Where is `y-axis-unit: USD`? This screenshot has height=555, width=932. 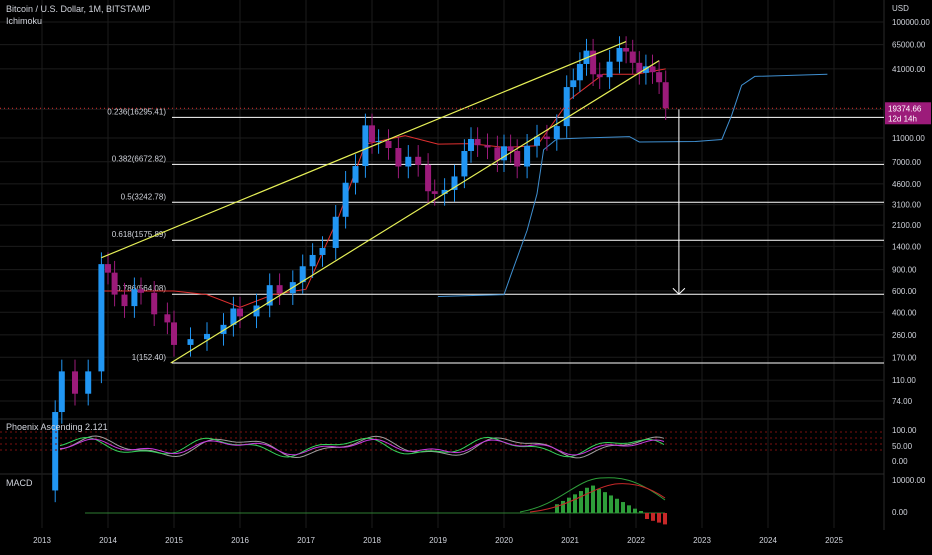
y-axis-unit: USD is located at coordinates (900, 8).